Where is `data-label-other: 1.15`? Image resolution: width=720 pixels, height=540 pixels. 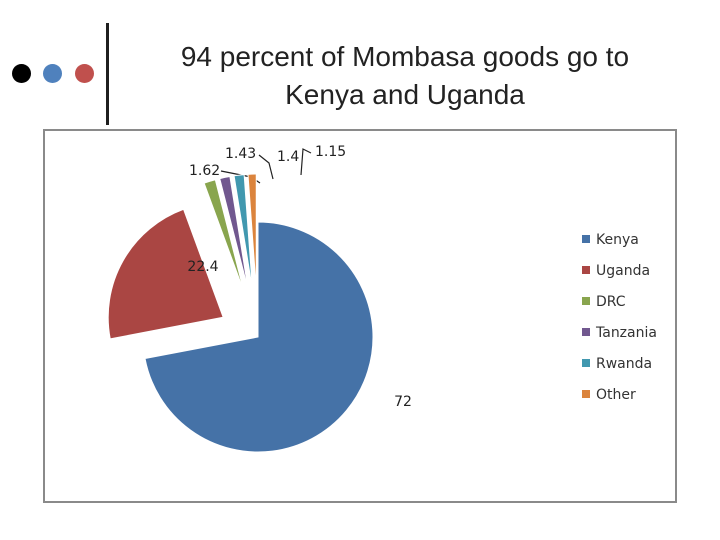 data-label-other: 1.15 is located at coordinates (330, 152).